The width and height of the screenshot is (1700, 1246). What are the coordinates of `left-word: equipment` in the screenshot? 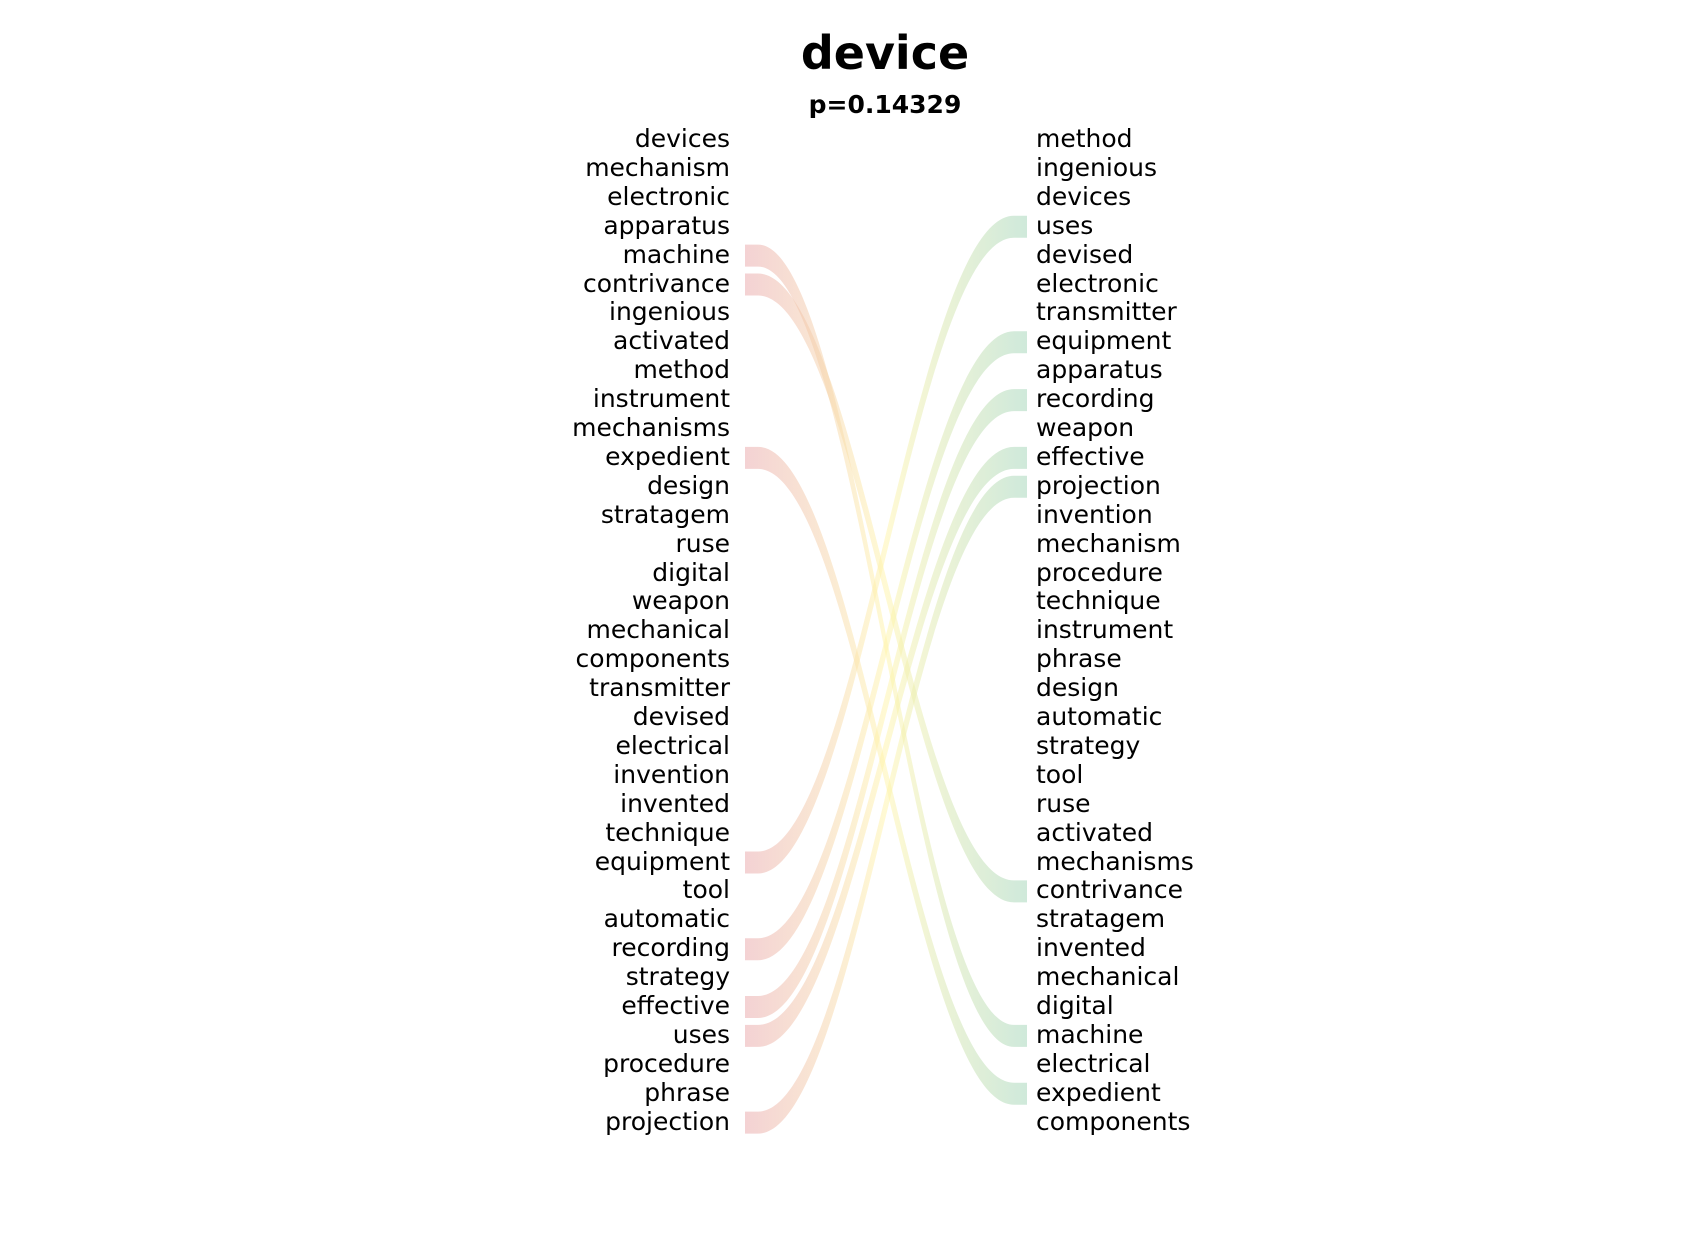 It's located at (662, 861).